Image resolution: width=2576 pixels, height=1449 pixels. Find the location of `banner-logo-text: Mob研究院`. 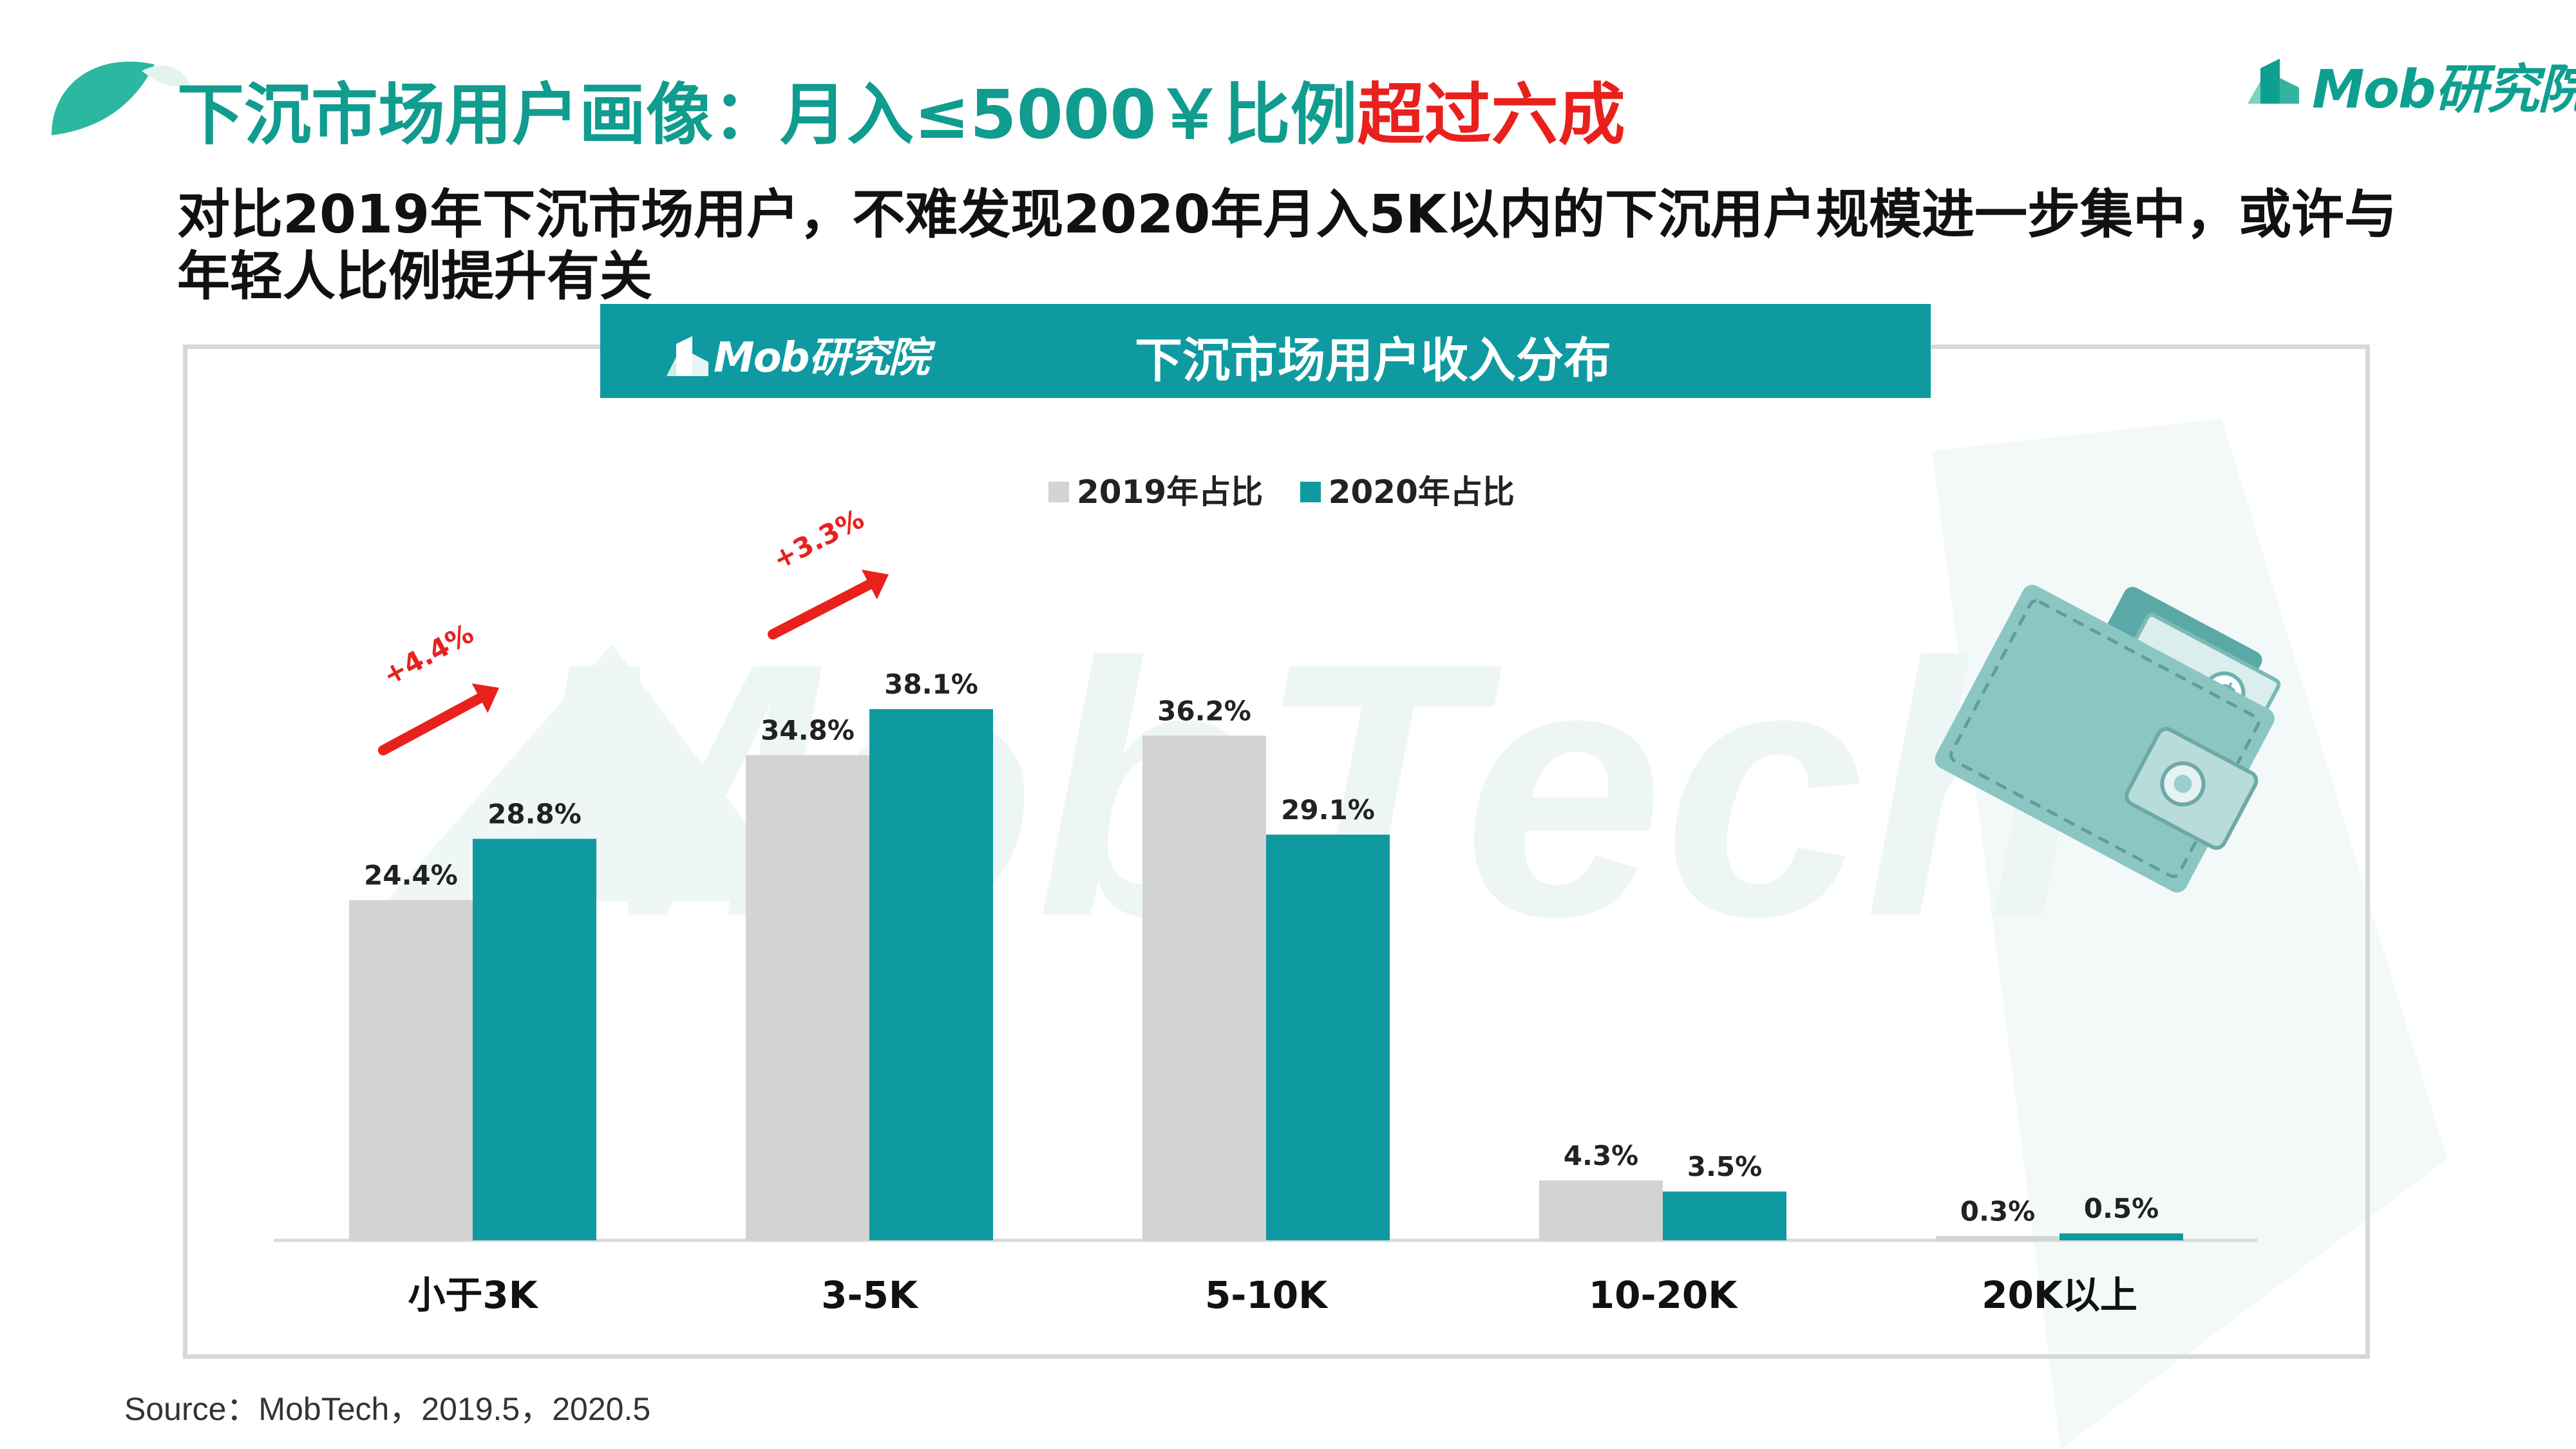

banner-logo-text: Mob研究院 is located at coordinates (821, 358).